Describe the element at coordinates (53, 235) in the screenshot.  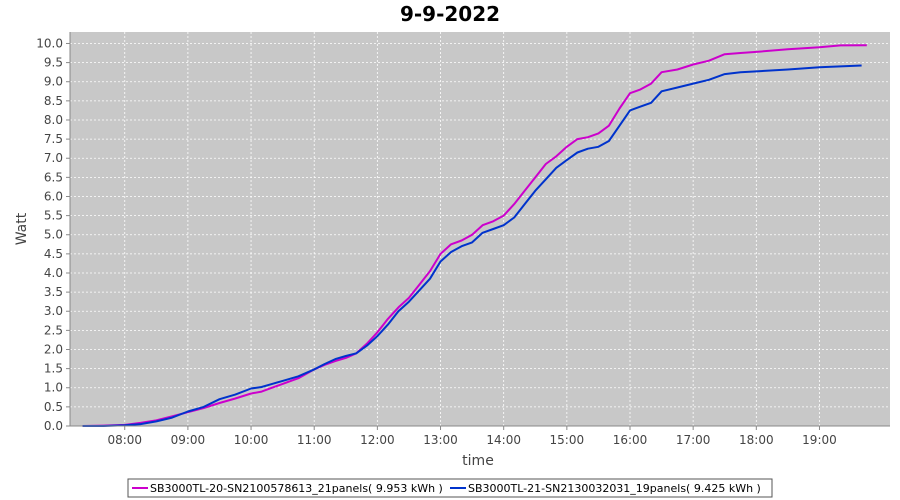
I see `y-tick-label: 5.0` at that location.